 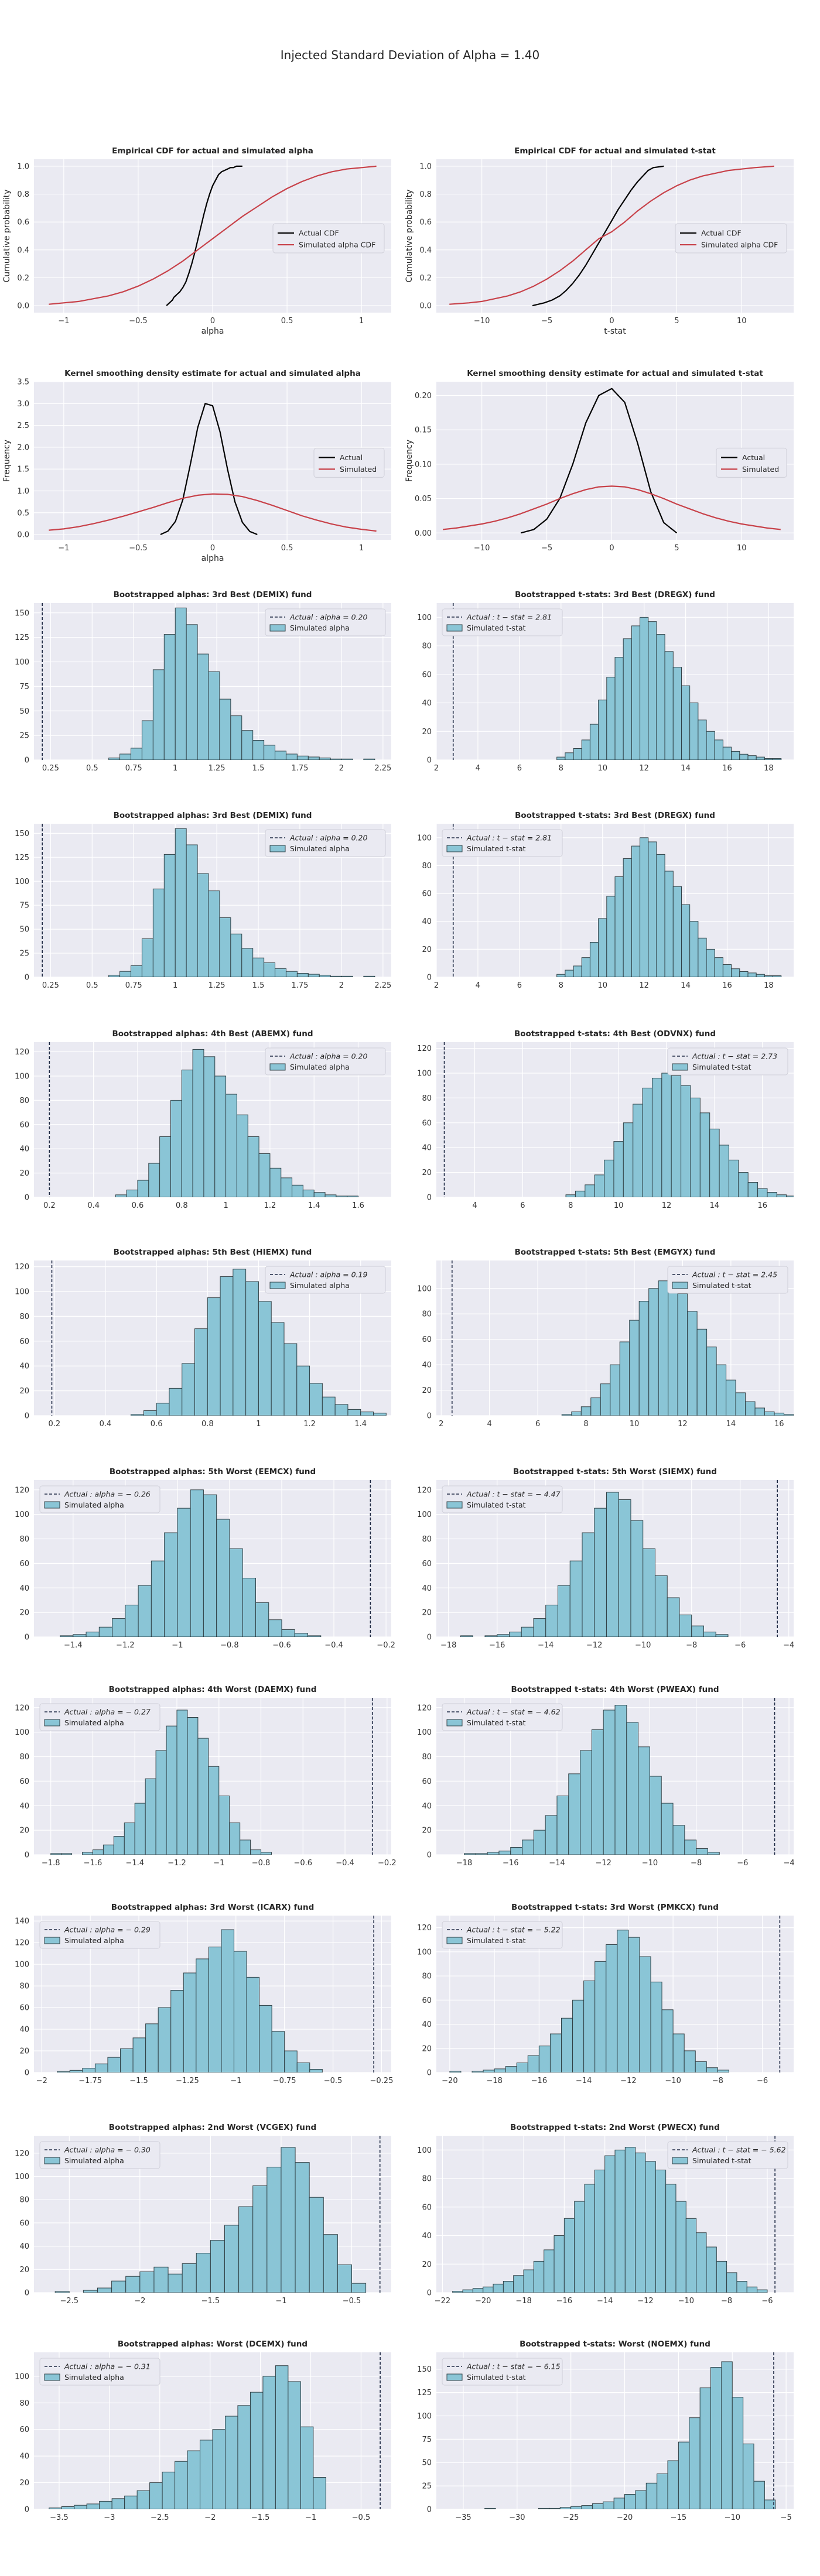 I want to click on x-tick-label: −15, so click(x=679, y=2517).